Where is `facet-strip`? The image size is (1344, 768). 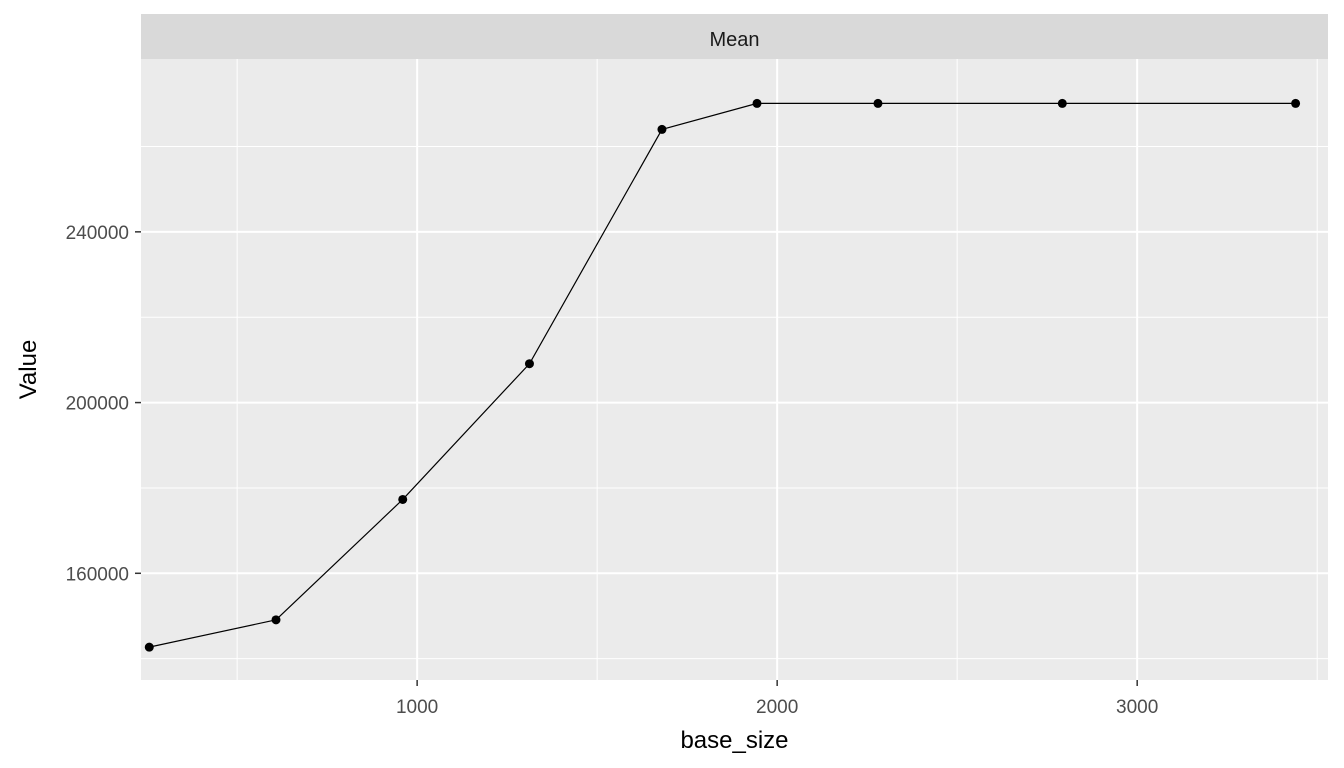
facet-strip is located at coordinates (734, 36).